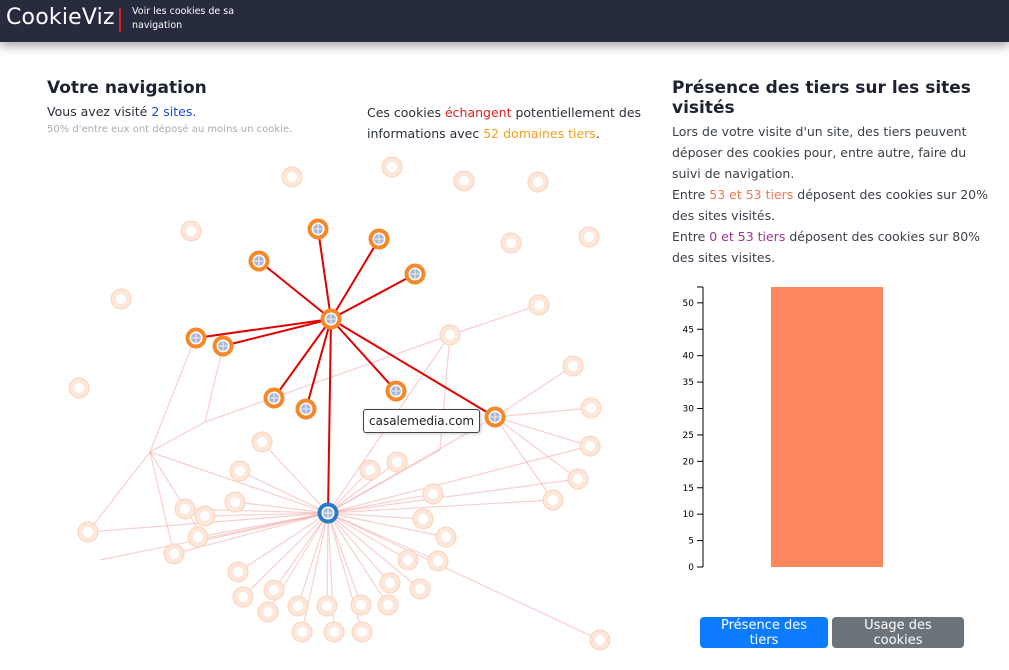  I want to click on presence-title: Présence des tiers sur les sites visités, so click(821, 98).